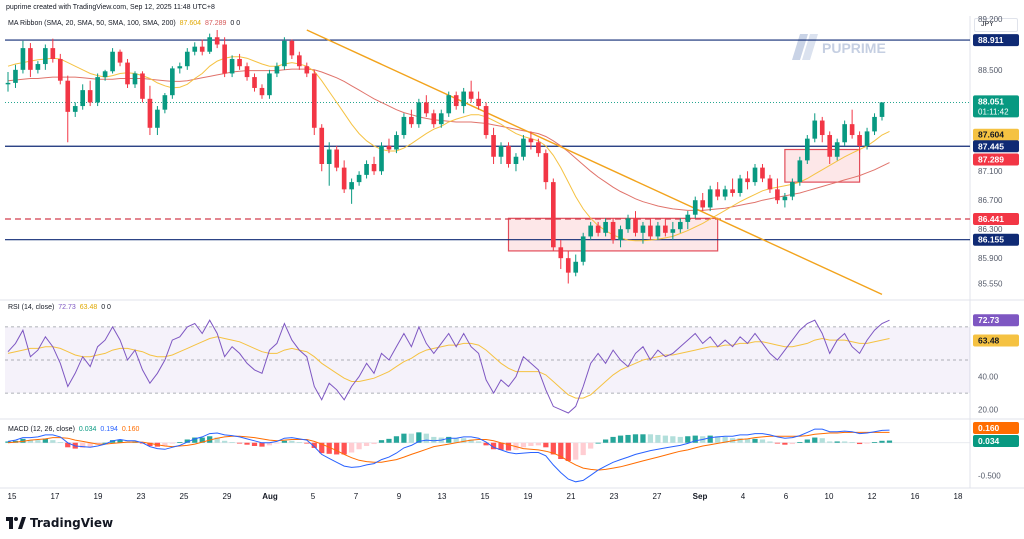 The height and width of the screenshot is (539, 1024). What do you see at coordinates (786, 496) in the screenshot?
I see `time-axis-label: 6` at bounding box center [786, 496].